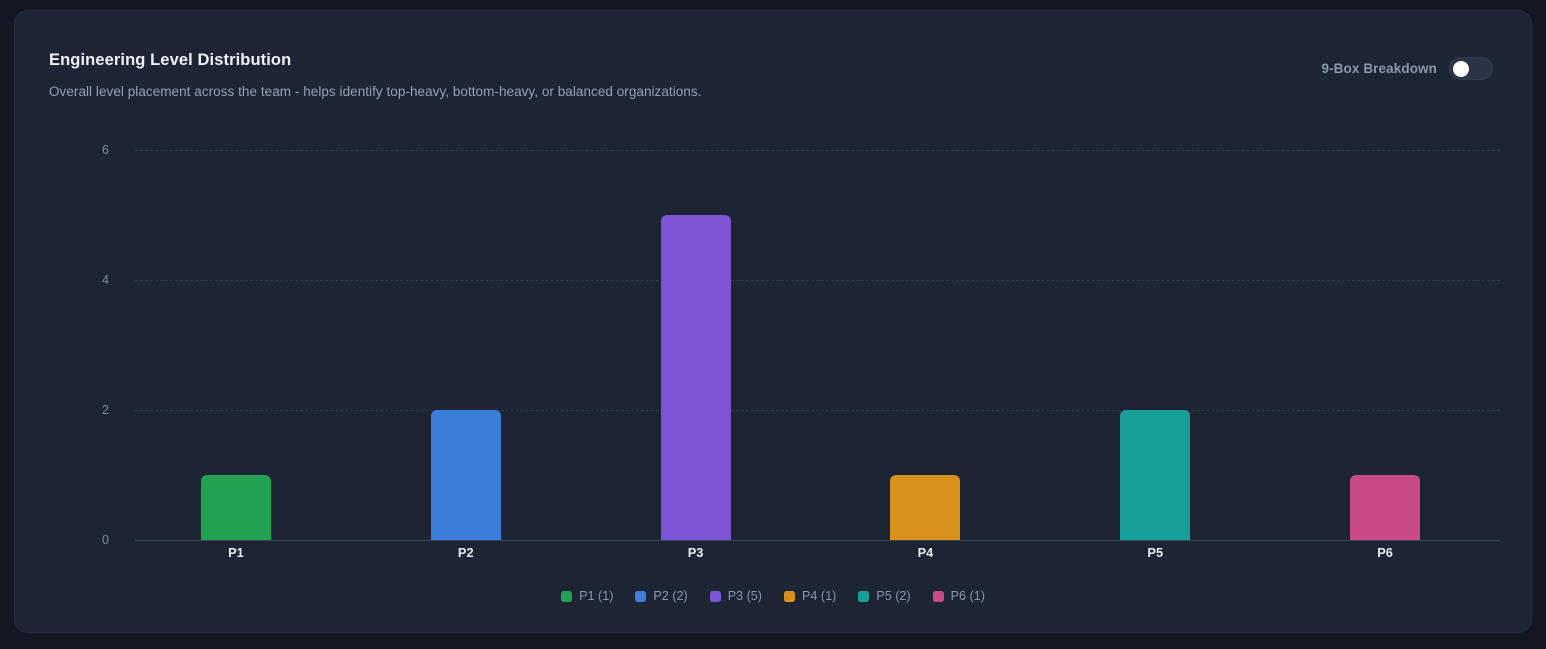  What do you see at coordinates (967, 596) in the screenshot?
I see `legend-label: P6 (1)` at bounding box center [967, 596].